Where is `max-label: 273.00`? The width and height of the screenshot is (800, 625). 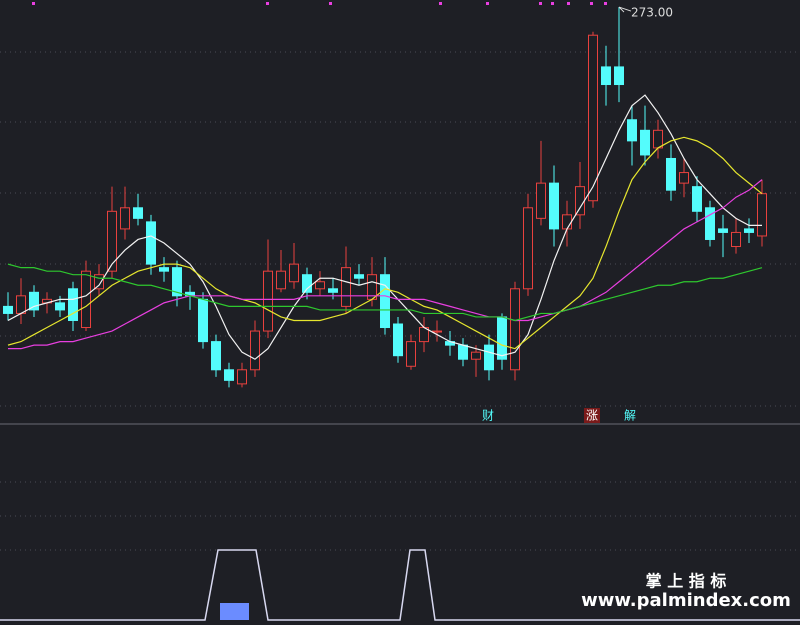
max-label: 273.00 is located at coordinates (652, 13).